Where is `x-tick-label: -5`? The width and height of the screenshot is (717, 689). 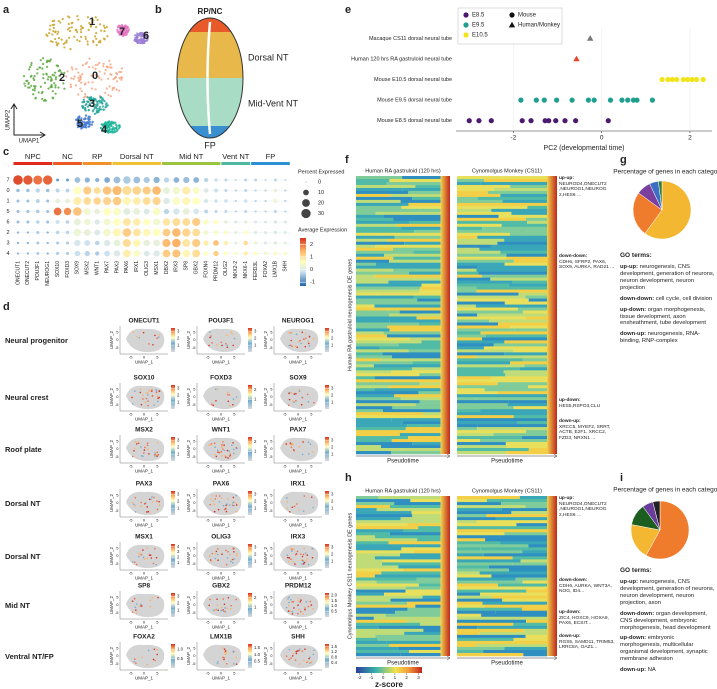 x-tick-label: -5 is located at coordinates (208, 573).